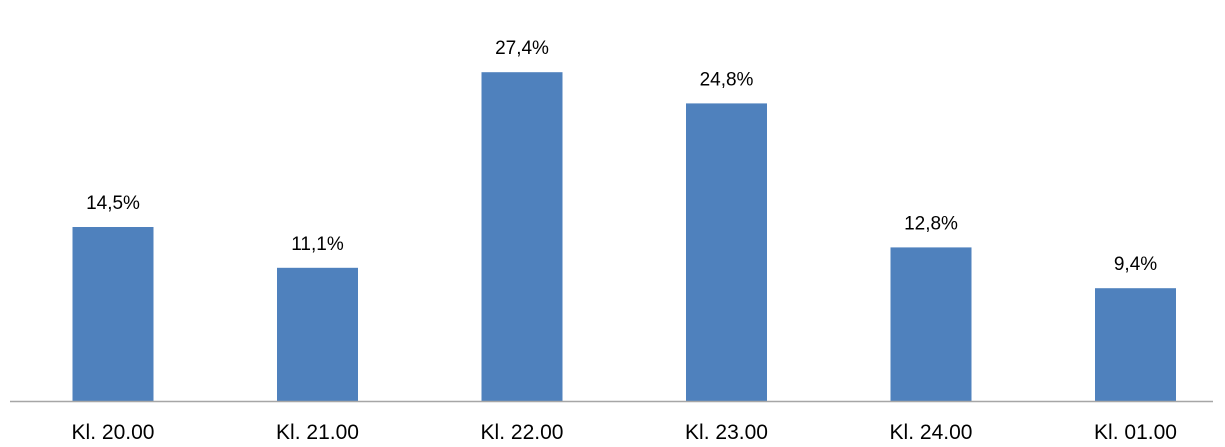  I want to click on x-tick-label-2: Kl. 22.00, so click(522, 432).